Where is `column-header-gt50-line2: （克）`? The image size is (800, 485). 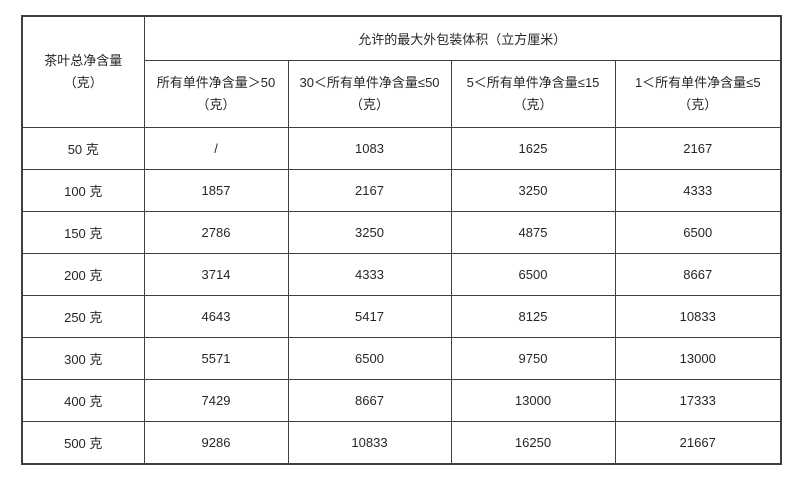 column-header-gt50-line2: （克） is located at coordinates (216, 104).